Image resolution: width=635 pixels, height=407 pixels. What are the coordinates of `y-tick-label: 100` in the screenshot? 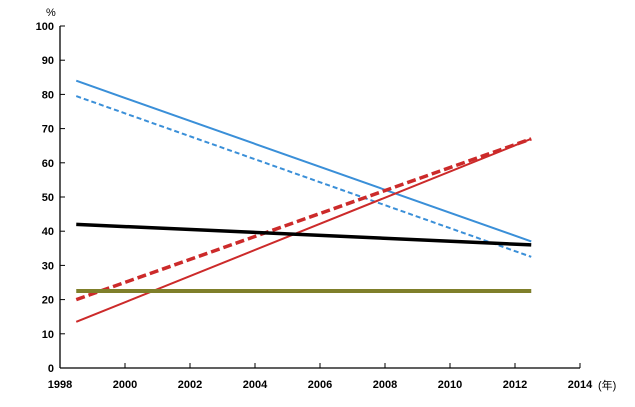 It's located at (45, 27).